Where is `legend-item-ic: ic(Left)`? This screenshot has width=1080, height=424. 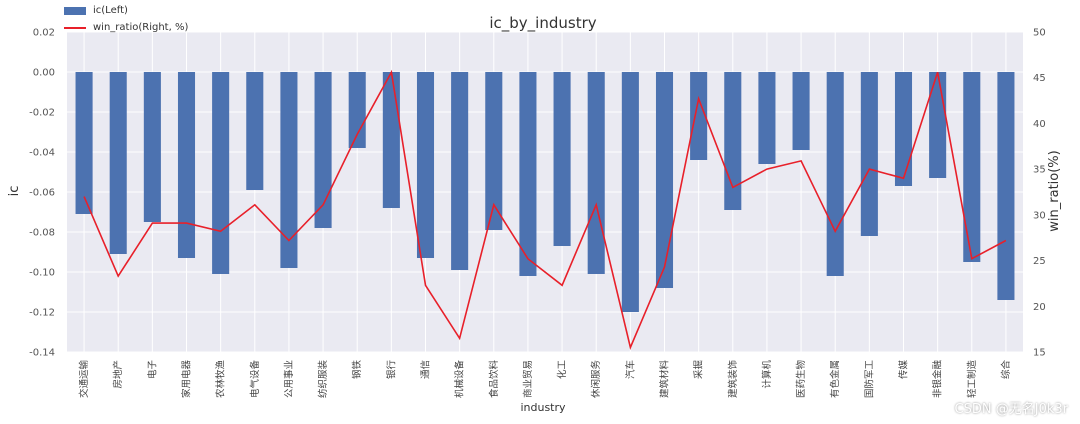
legend-item-ic: ic(Left) is located at coordinates (126, 10).